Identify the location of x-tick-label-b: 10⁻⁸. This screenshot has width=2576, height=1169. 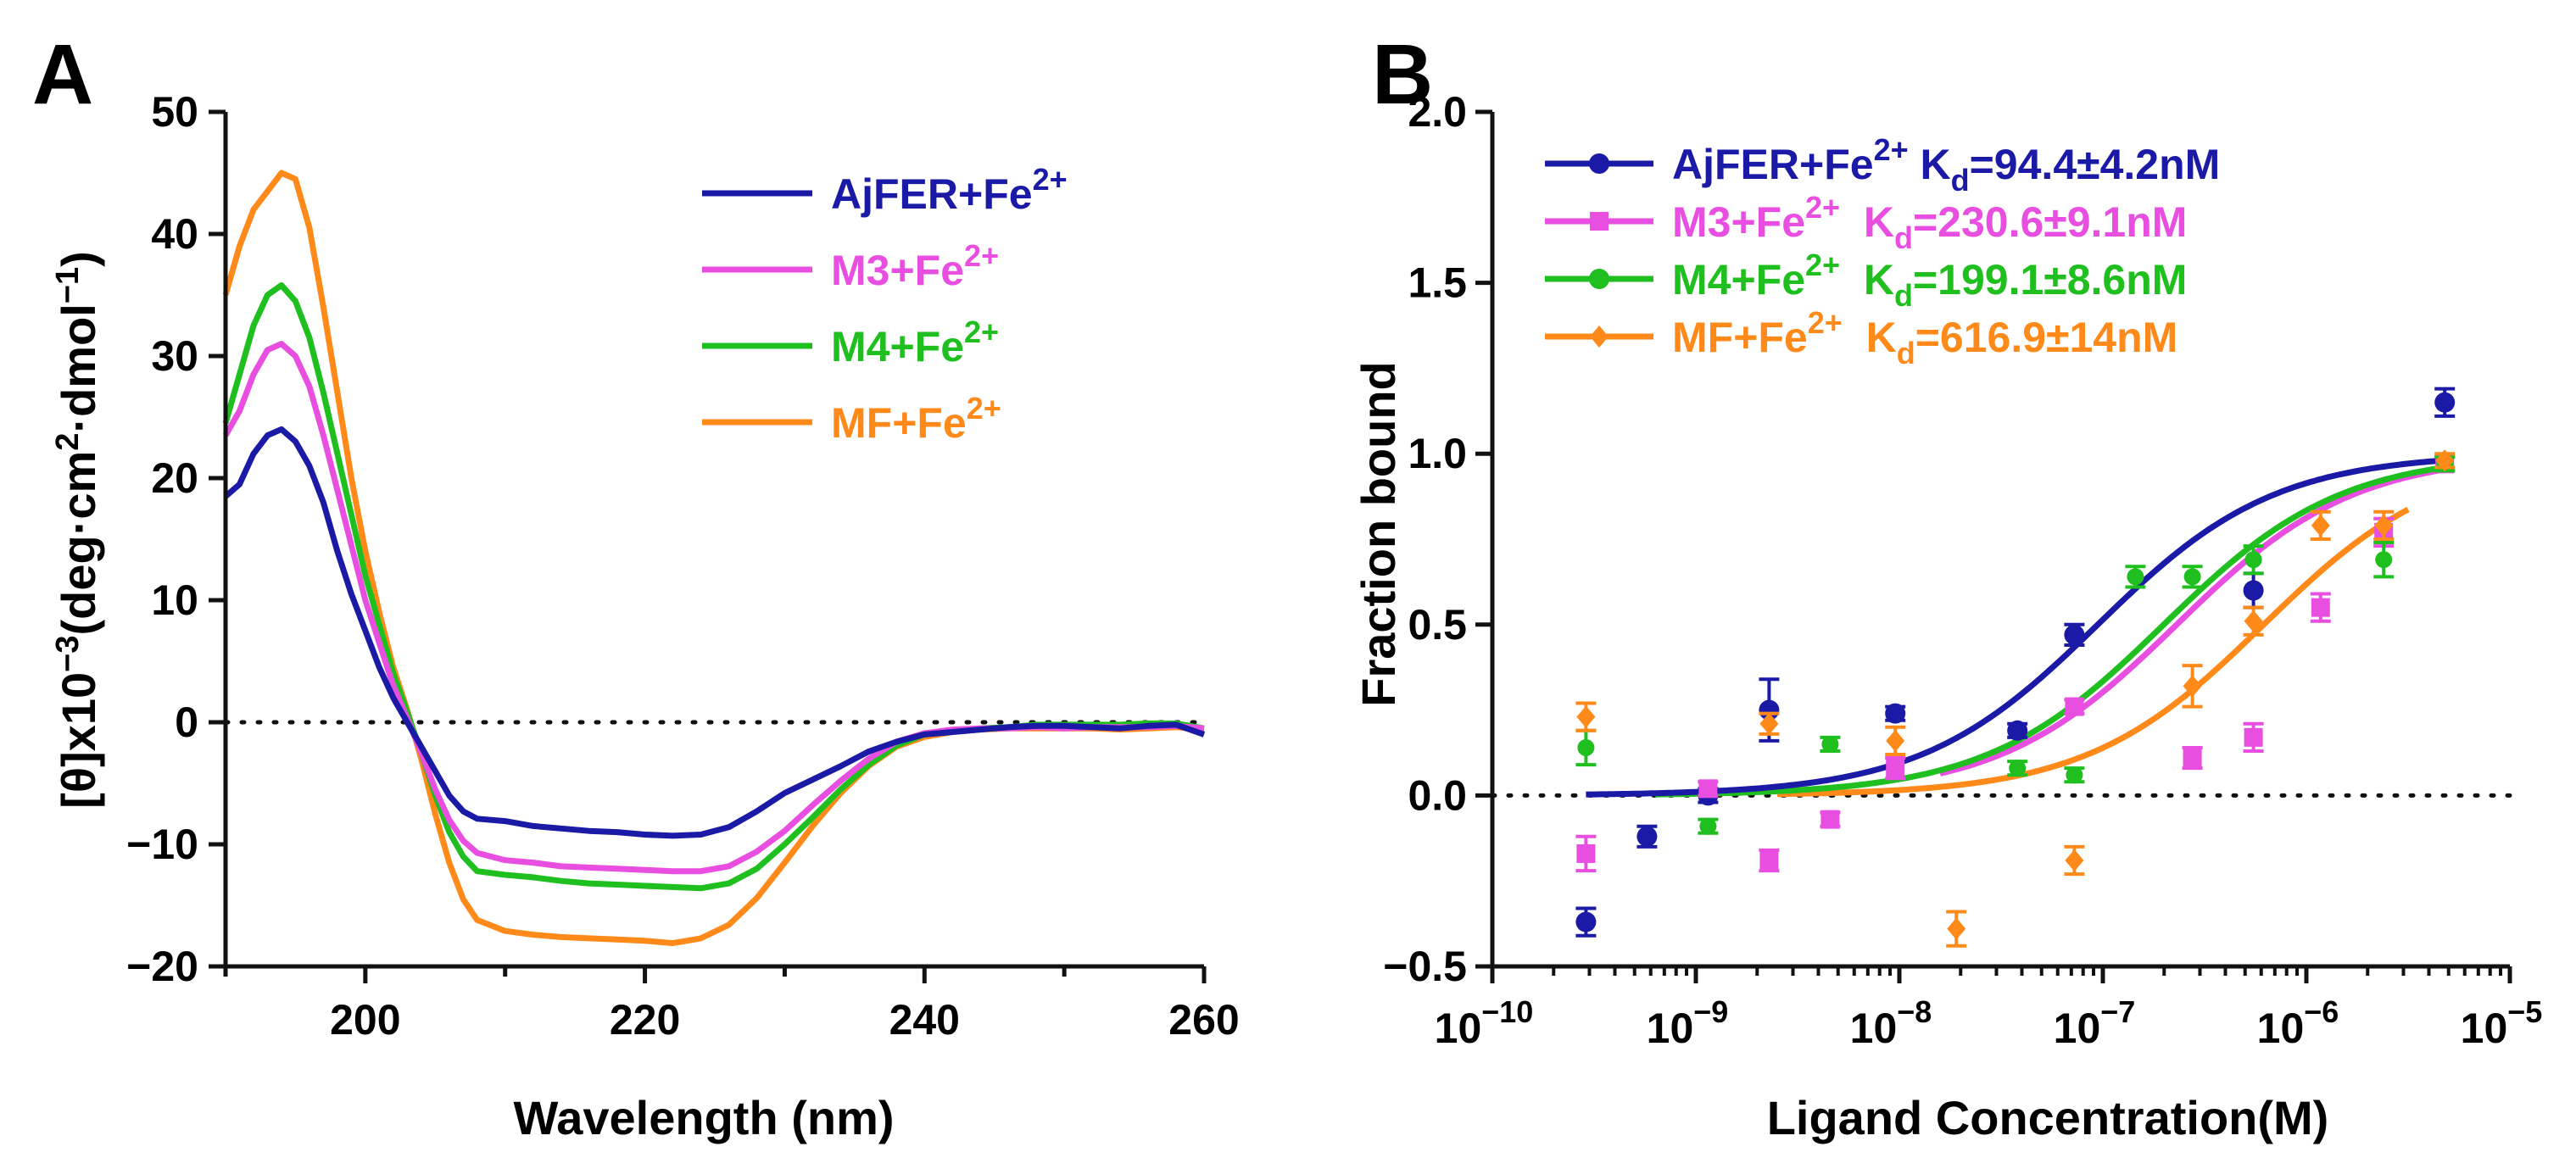
(1891, 1023).